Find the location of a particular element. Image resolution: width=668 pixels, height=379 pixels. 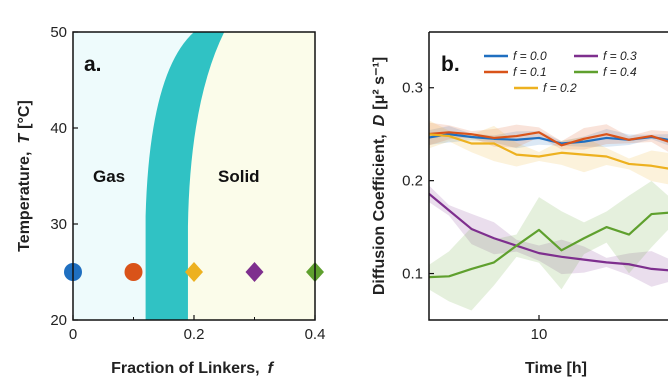

x-tick-label-a: 0 is located at coordinates (73, 334).